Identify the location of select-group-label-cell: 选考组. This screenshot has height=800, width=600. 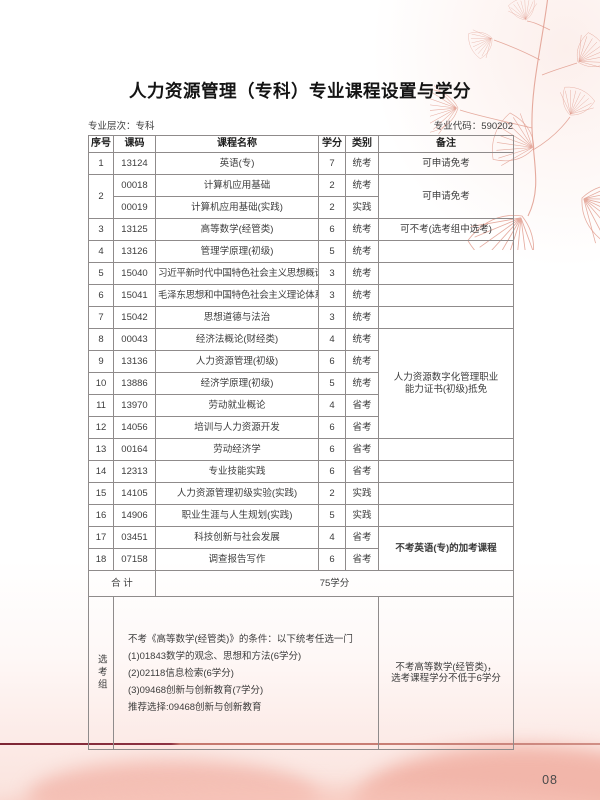
(101, 673).